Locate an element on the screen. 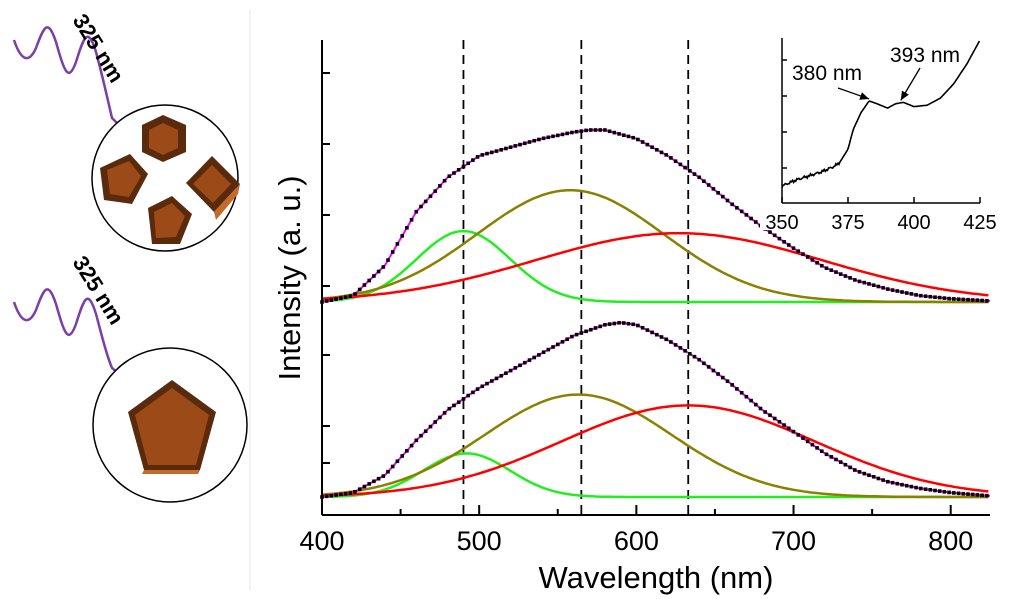  inset-annotations: 380 nm 393 nm is located at coordinates (876, 72).